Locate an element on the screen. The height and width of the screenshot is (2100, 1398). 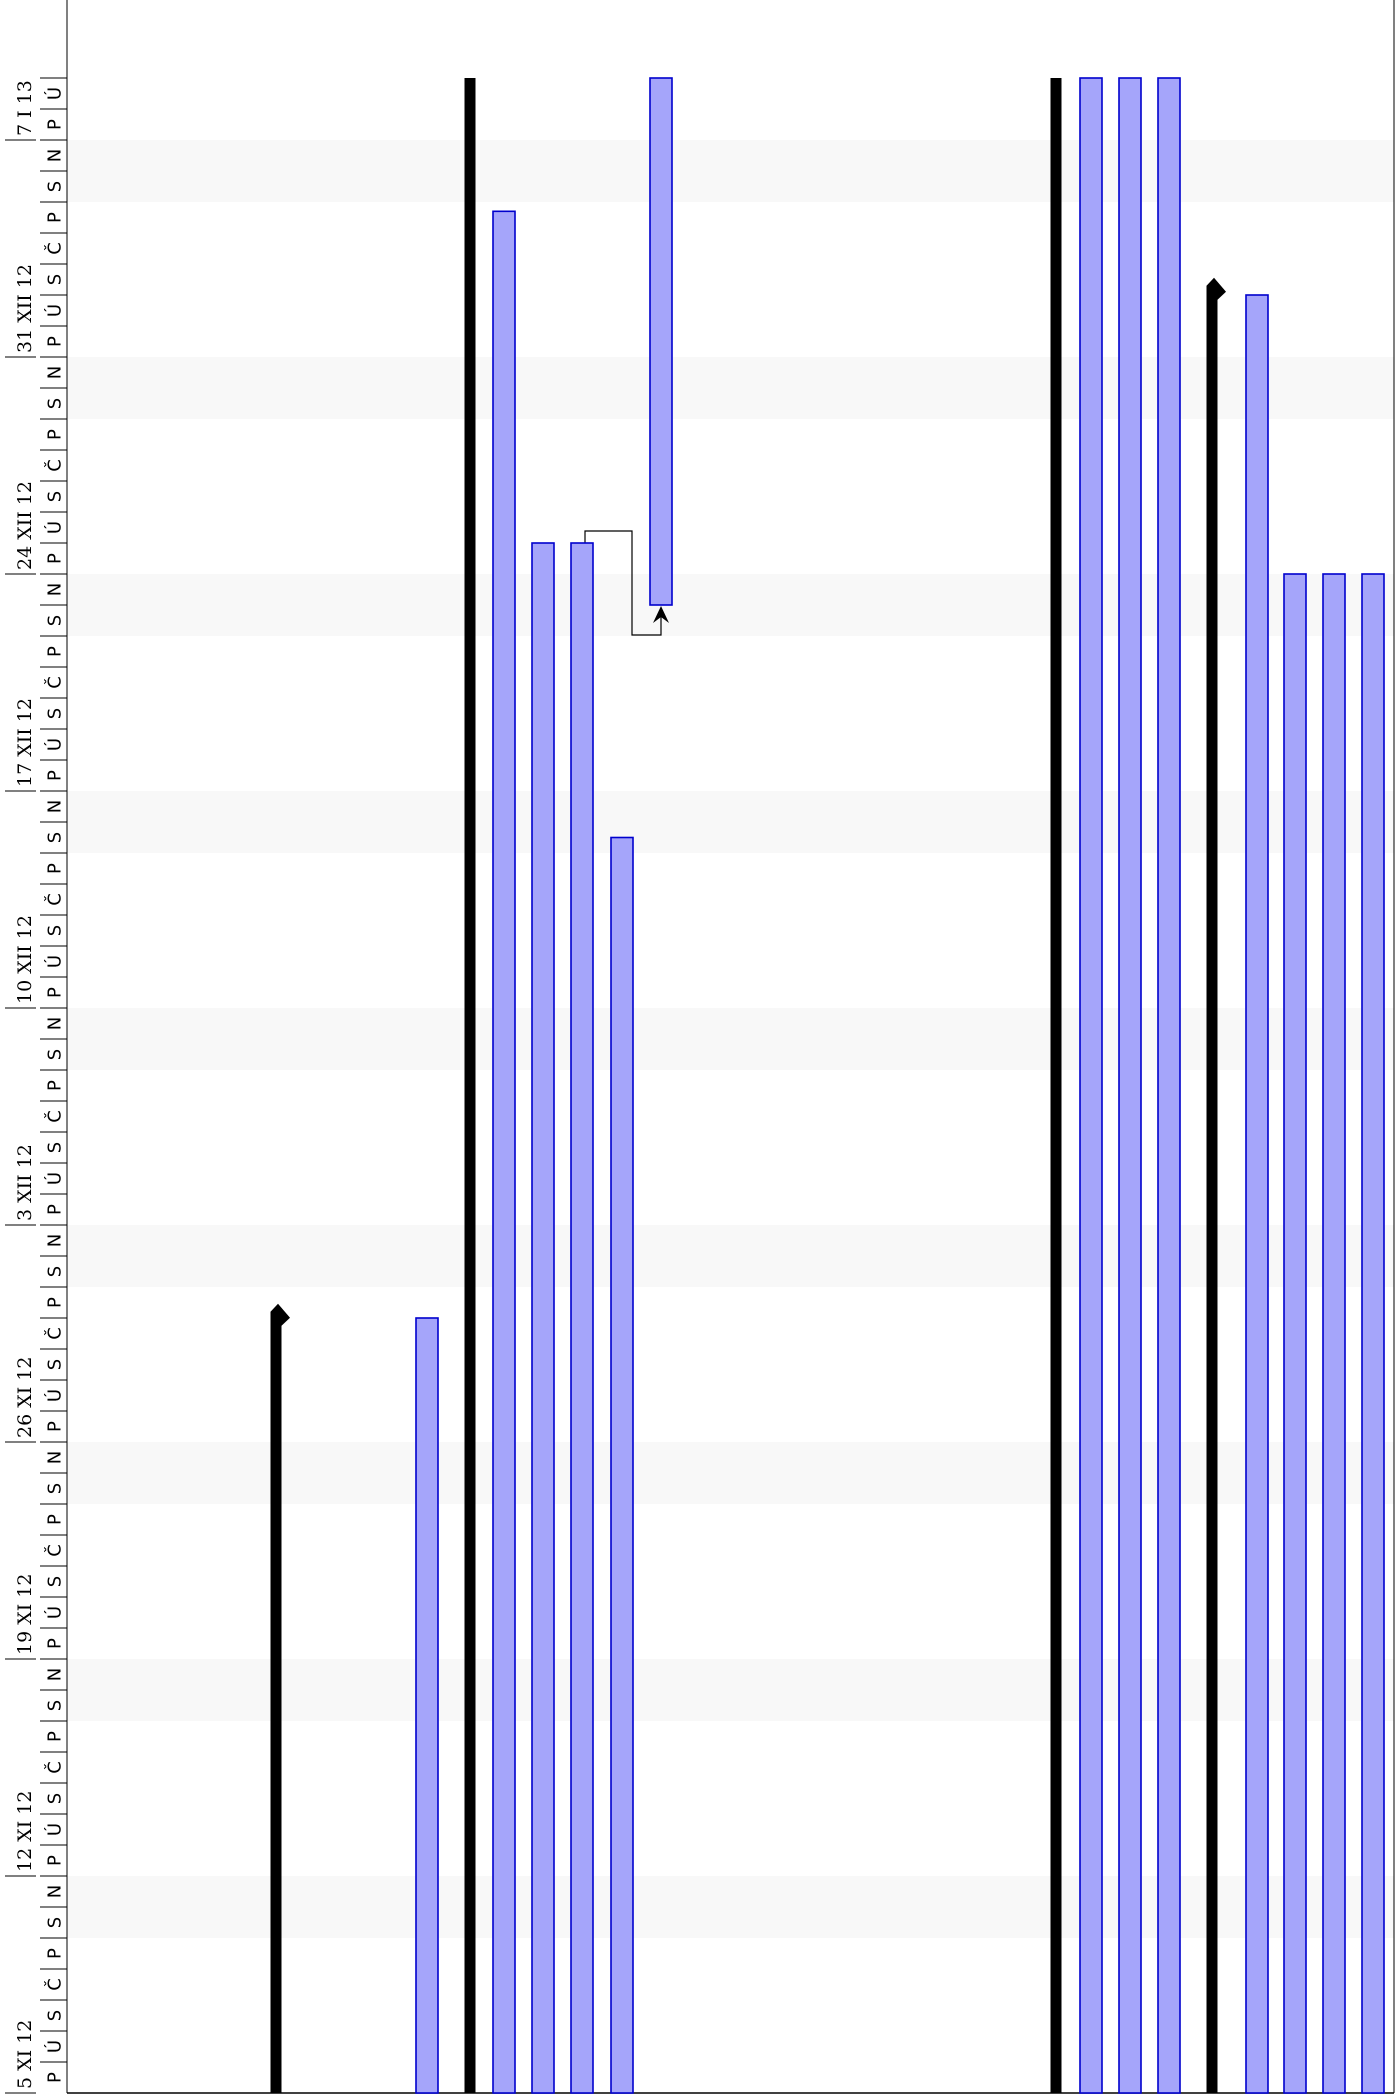
dependency-links is located at coordinates (626, 583).